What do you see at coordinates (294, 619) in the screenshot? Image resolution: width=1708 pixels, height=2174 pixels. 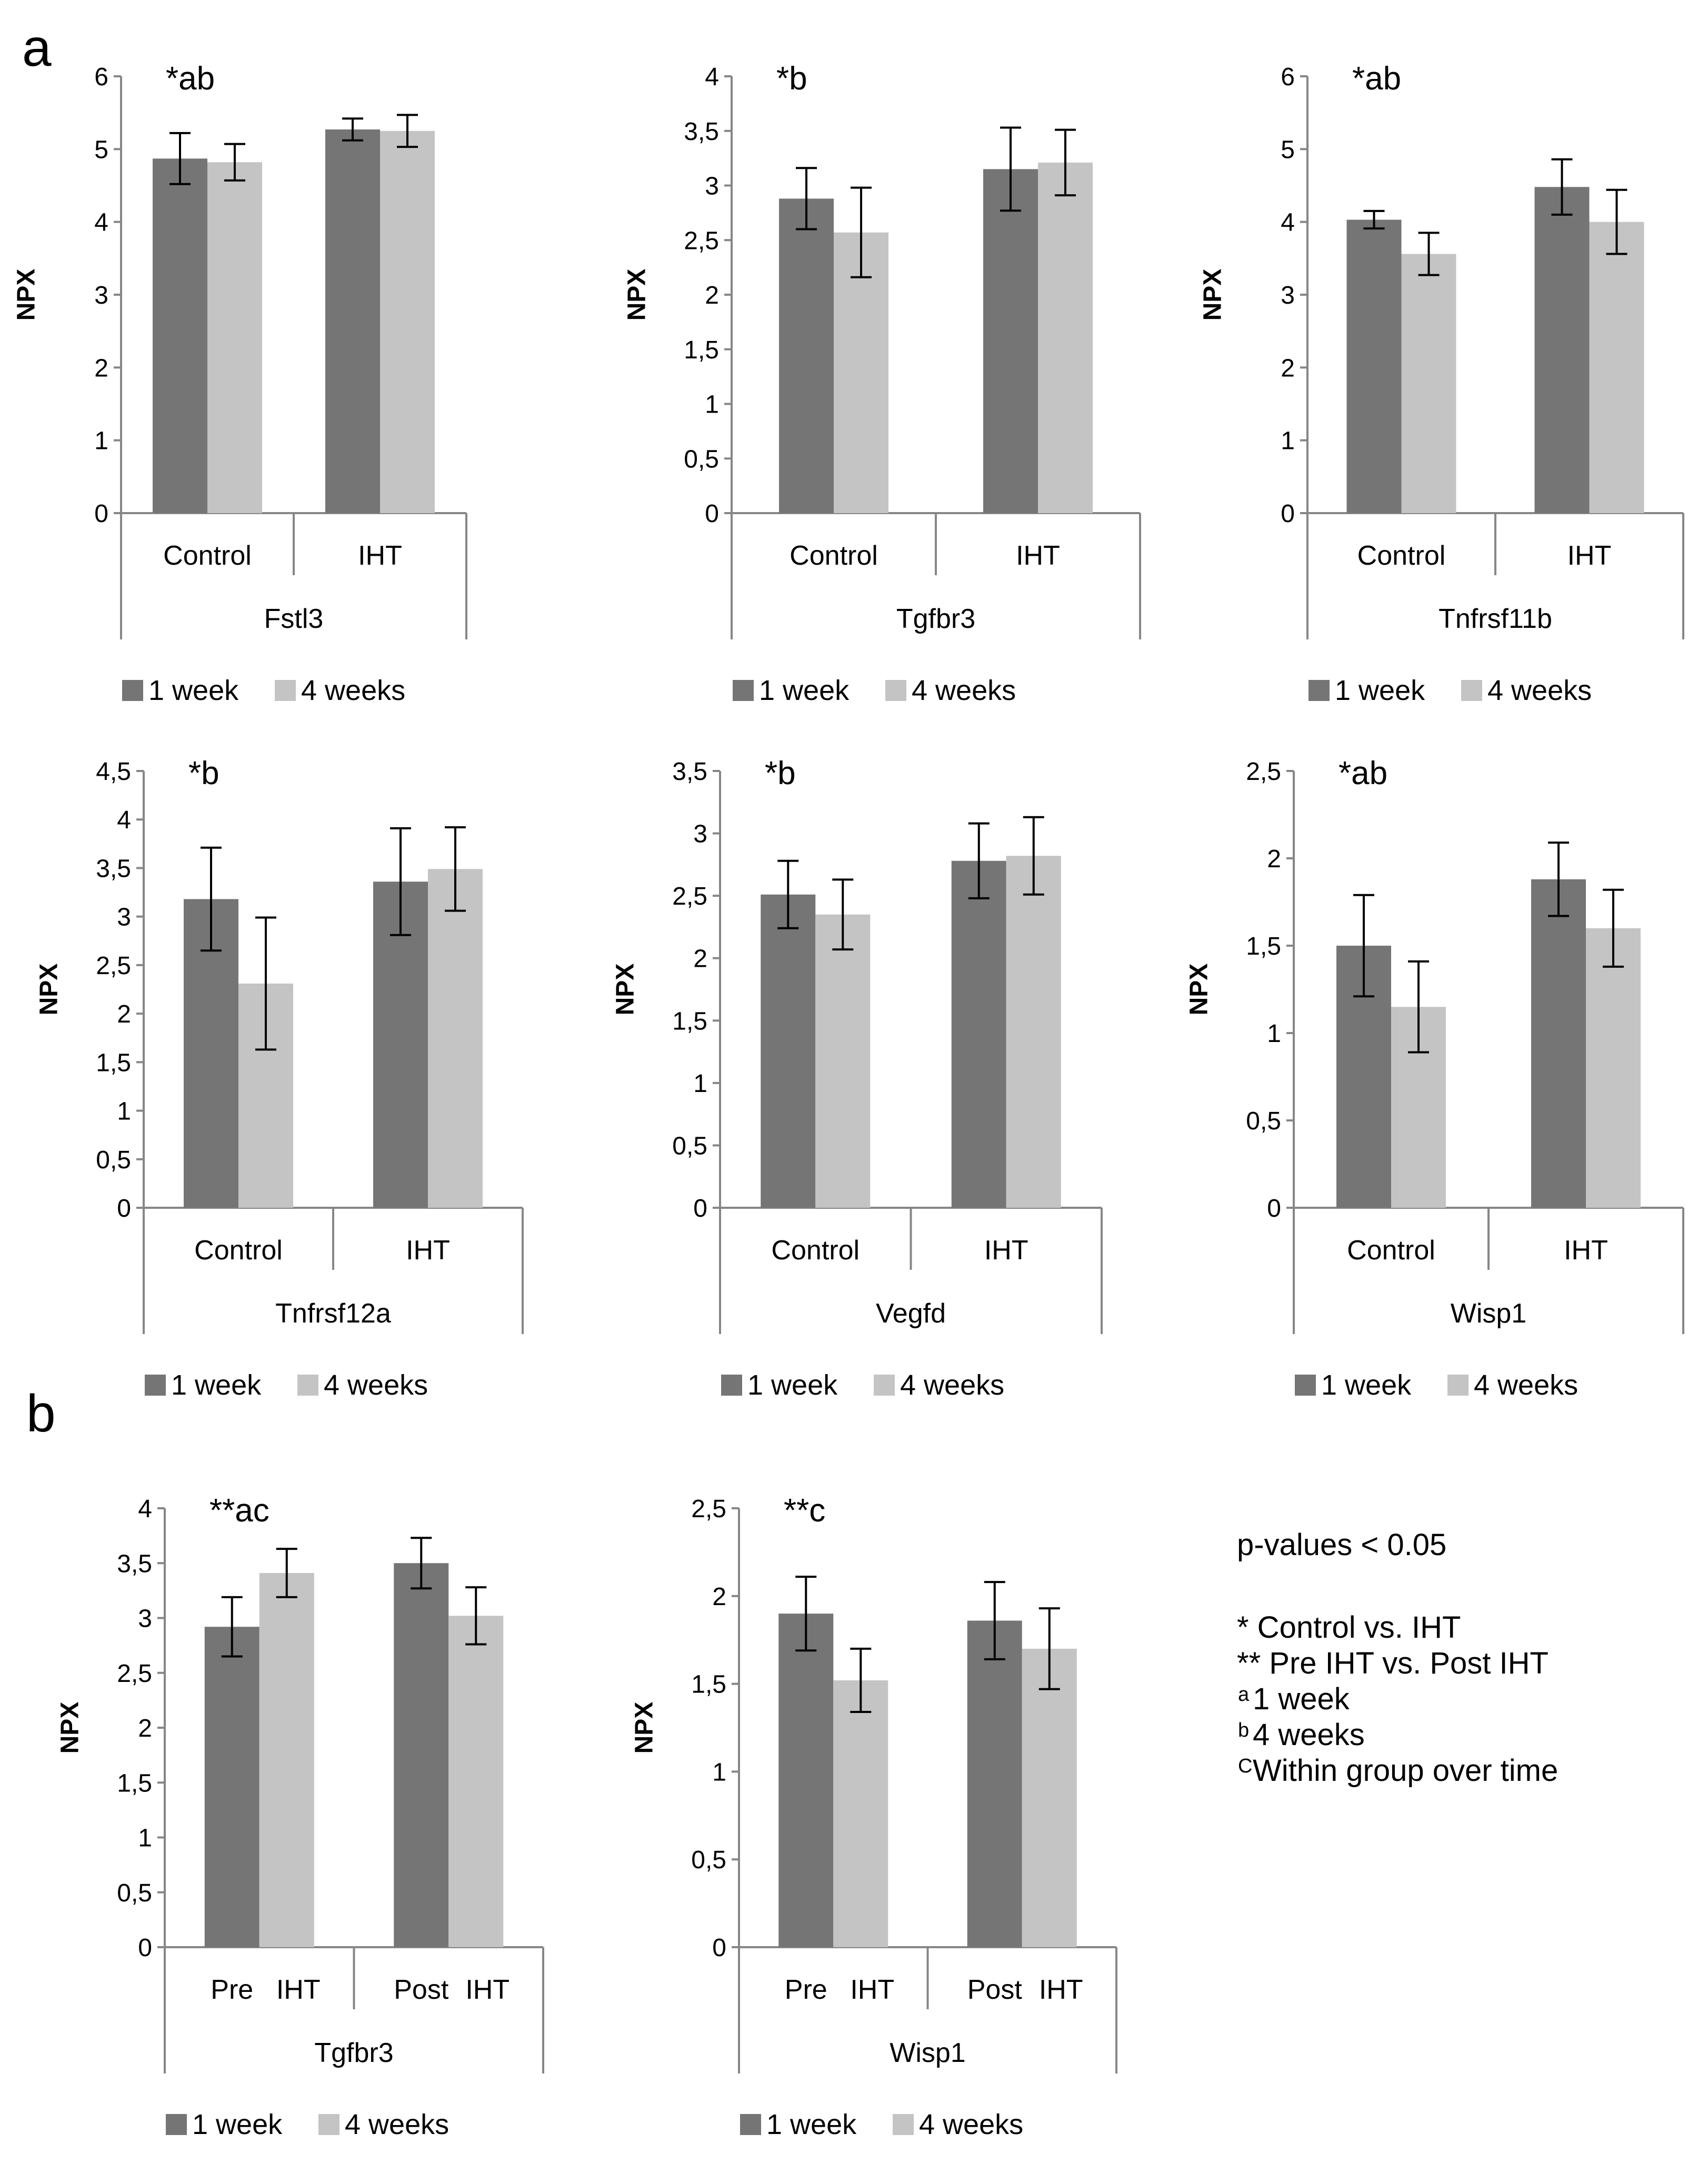 I see `chart-title: Fstl3` at bounding box center [294, 619].